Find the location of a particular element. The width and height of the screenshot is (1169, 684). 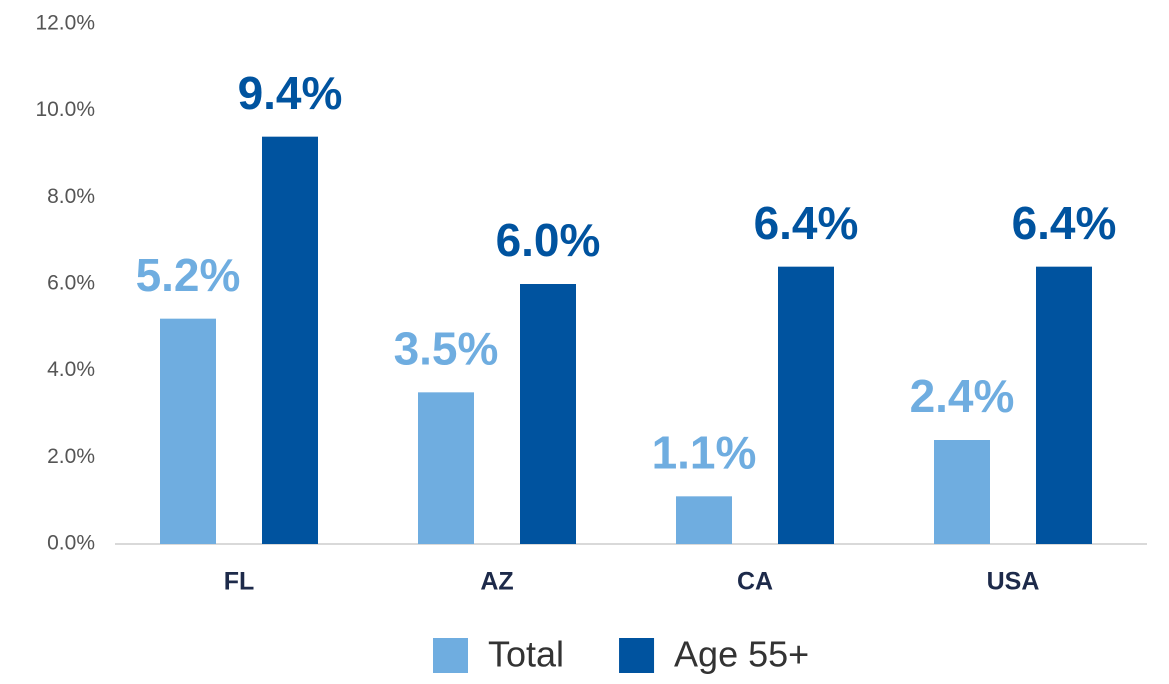

value-label: 1.1% is located at coordinates (704, 452).